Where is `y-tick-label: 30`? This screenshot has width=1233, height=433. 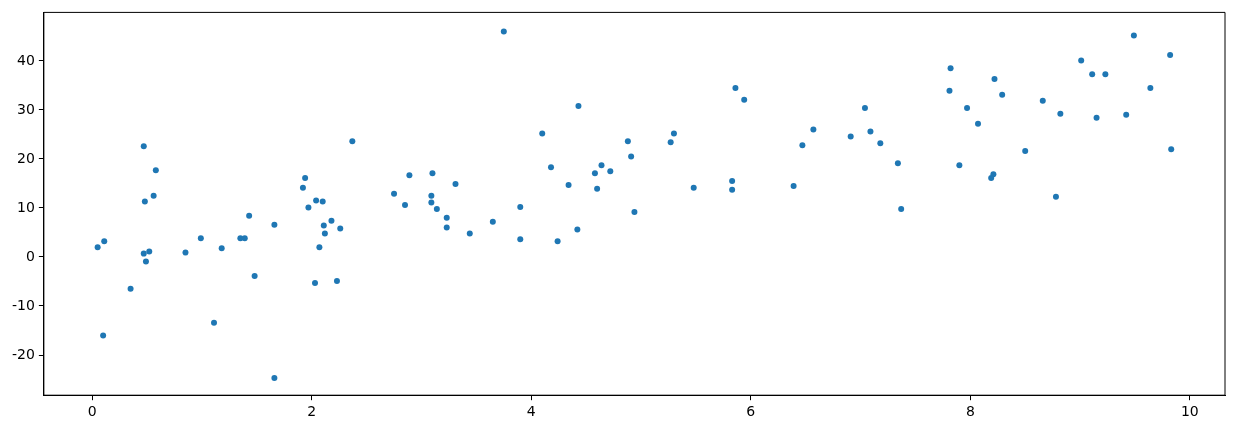 y-tick-label: 30 is located at coordinates (26, 108).